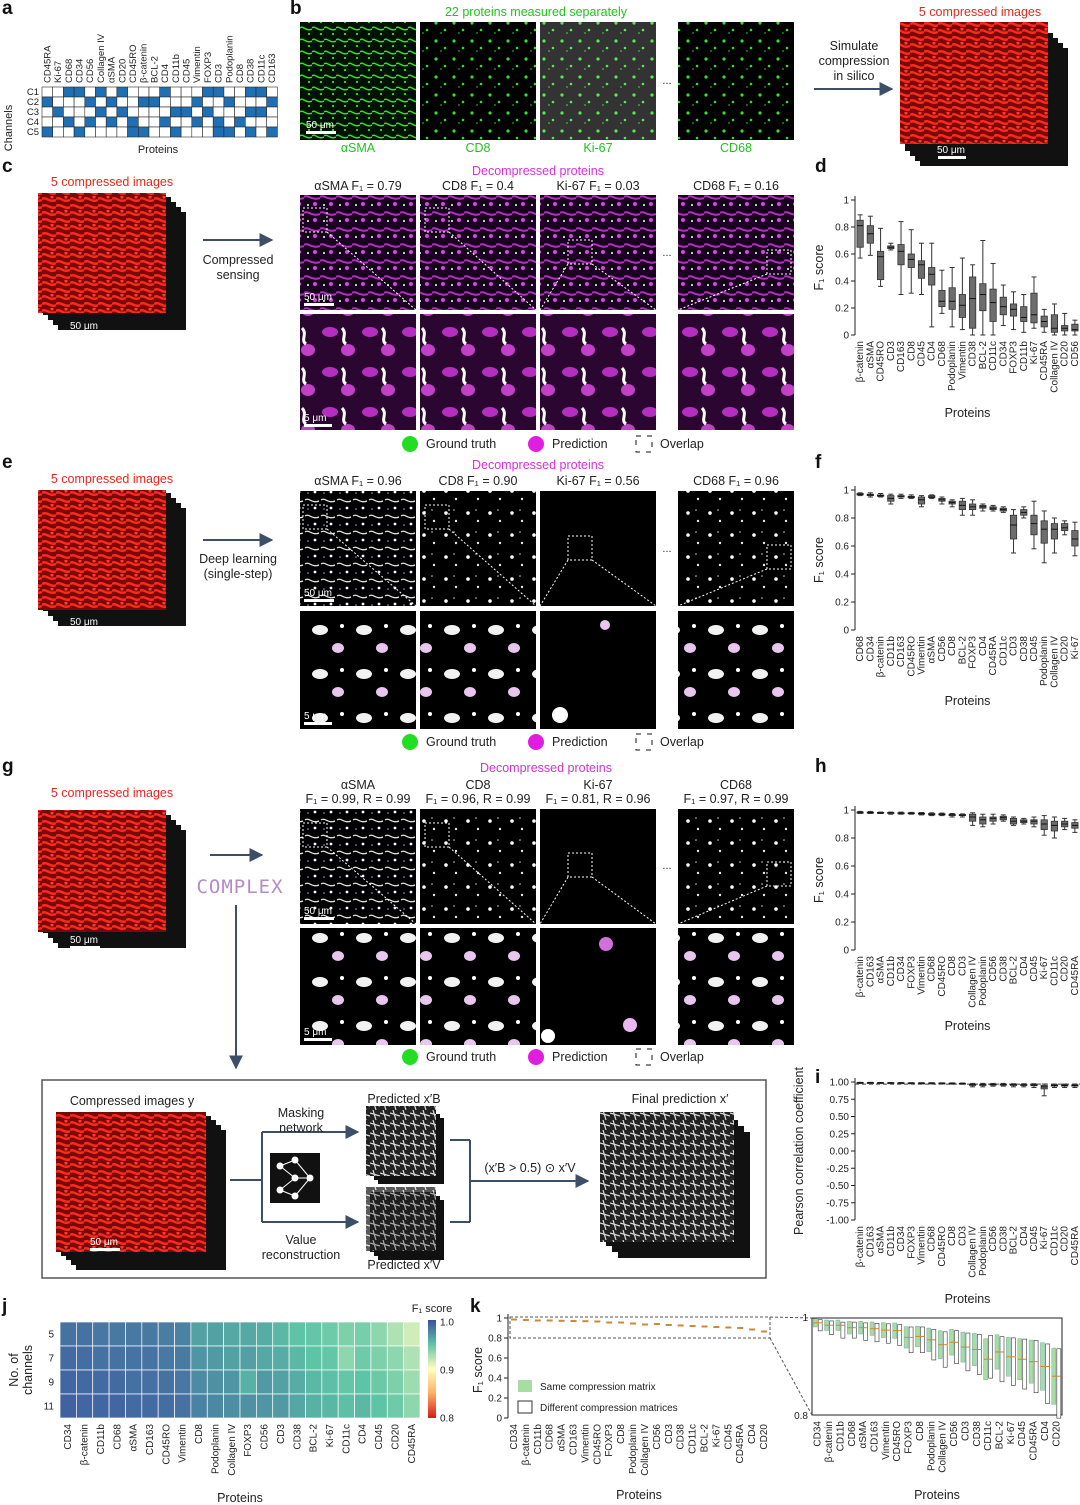 Image resolution: width=1080 pixels, height=1505 pixels. What do you see at coordinates (314, 1438) in the screenshot?
I see `x-tick-label: BCL-2` at bounding box center [314, 1438].